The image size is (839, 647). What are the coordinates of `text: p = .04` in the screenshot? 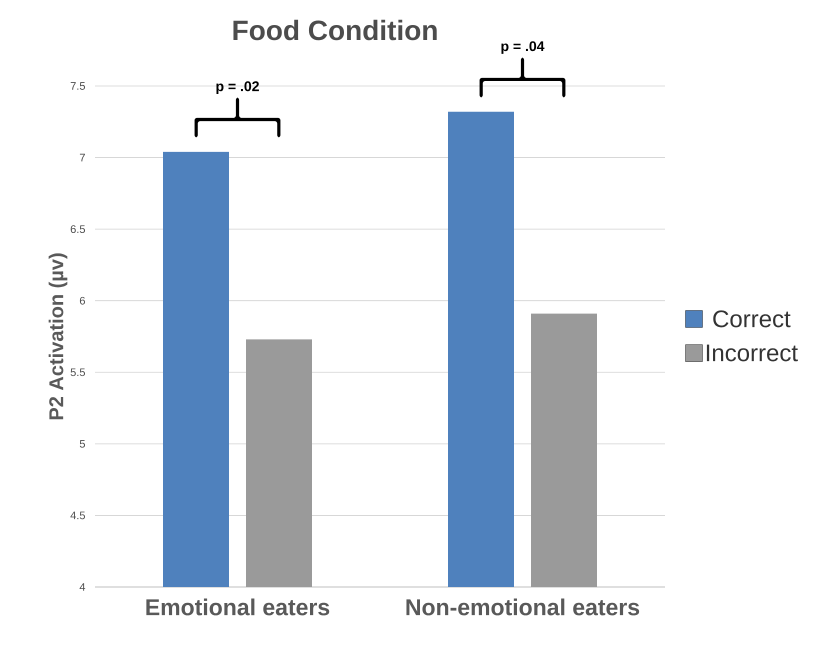 It's located at (522, 47).